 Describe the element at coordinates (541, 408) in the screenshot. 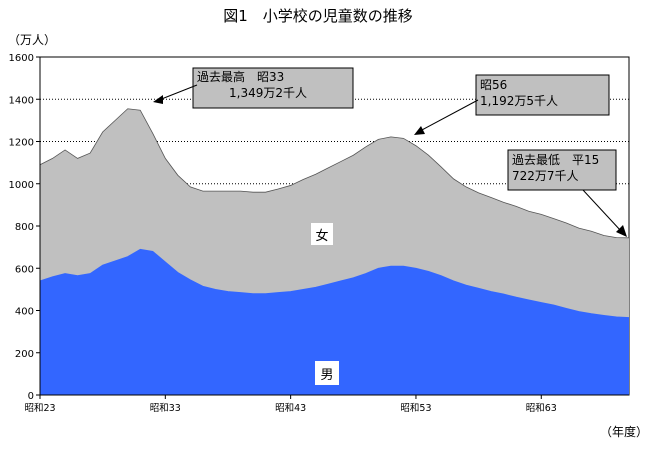

I see `x-tick-label: 昭和63` at that location.